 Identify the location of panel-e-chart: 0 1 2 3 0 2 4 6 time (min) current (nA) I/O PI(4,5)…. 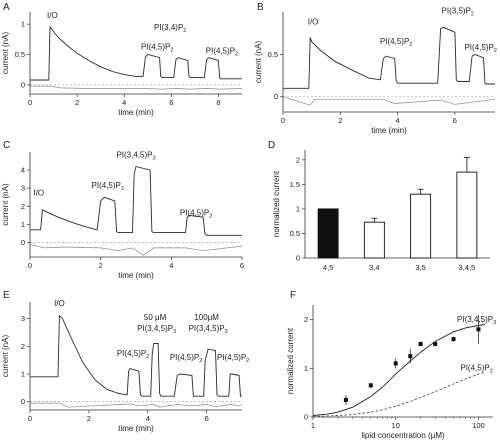
(125, 366).